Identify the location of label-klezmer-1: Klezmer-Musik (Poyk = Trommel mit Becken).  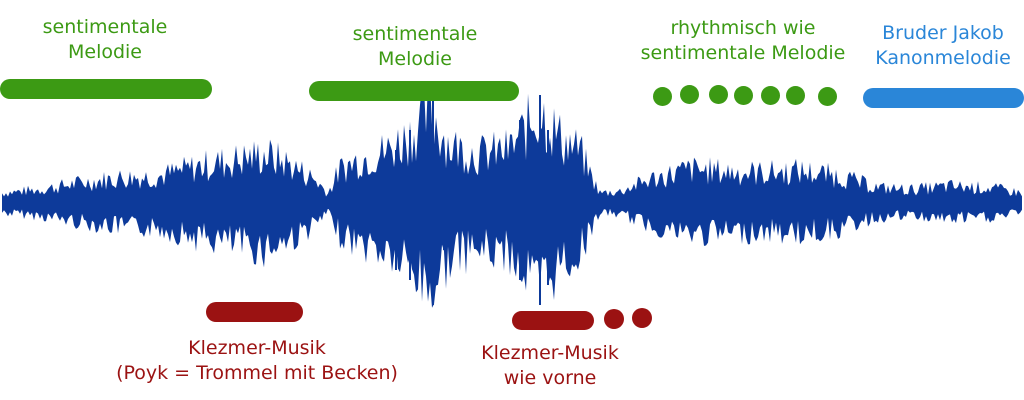
(257, 360).